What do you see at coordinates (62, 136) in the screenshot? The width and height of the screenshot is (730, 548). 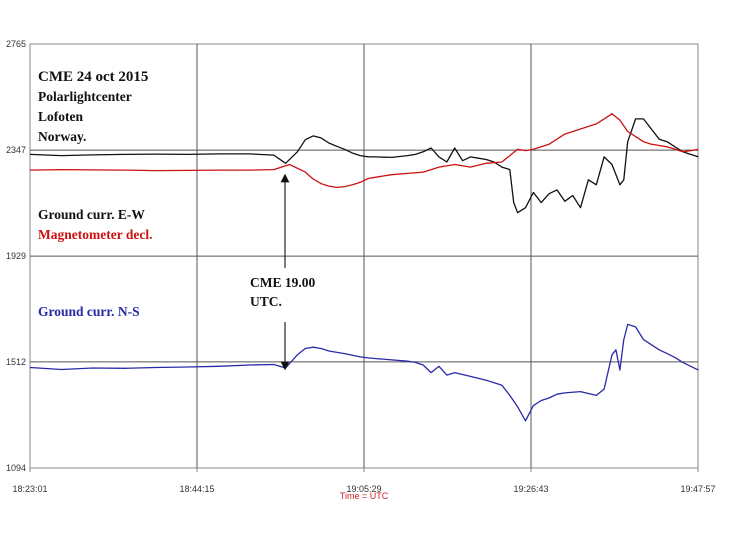 I see `header-line-4: Norway.` at bounding box center [62, 136].